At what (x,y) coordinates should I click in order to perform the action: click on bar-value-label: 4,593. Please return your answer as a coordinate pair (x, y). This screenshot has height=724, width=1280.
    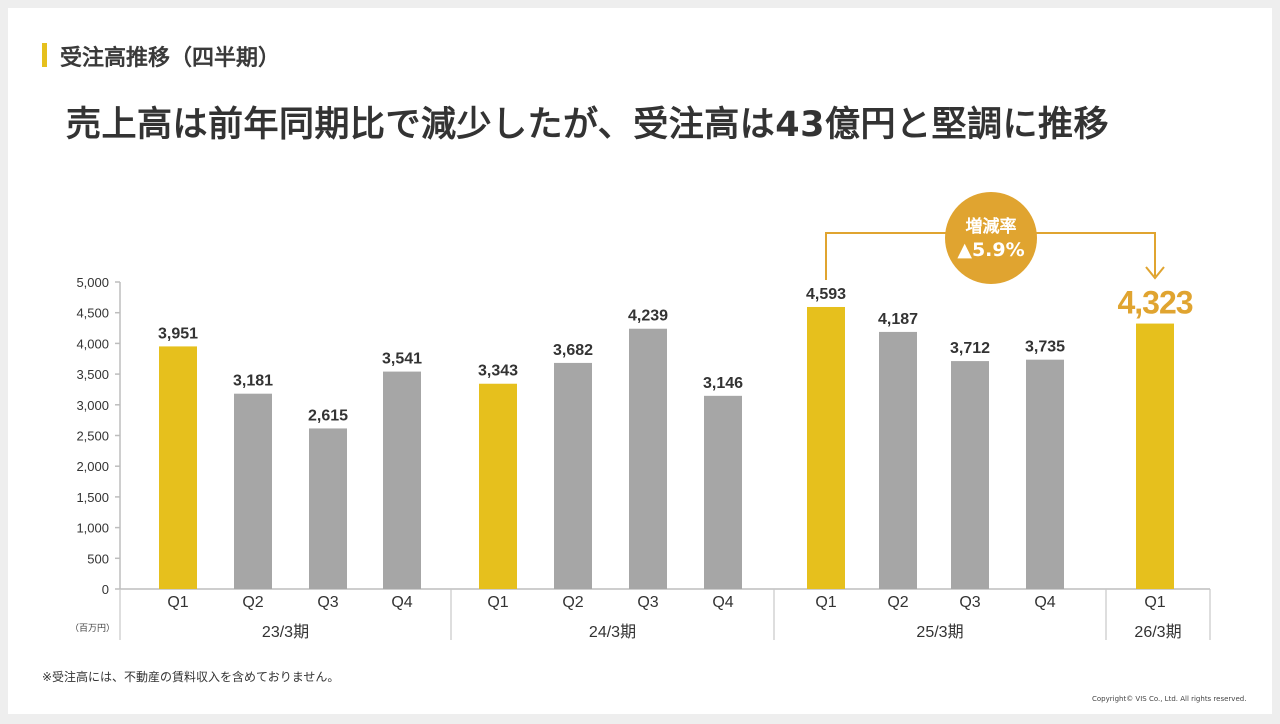
    Looking at the image, I should click on (826, 294).